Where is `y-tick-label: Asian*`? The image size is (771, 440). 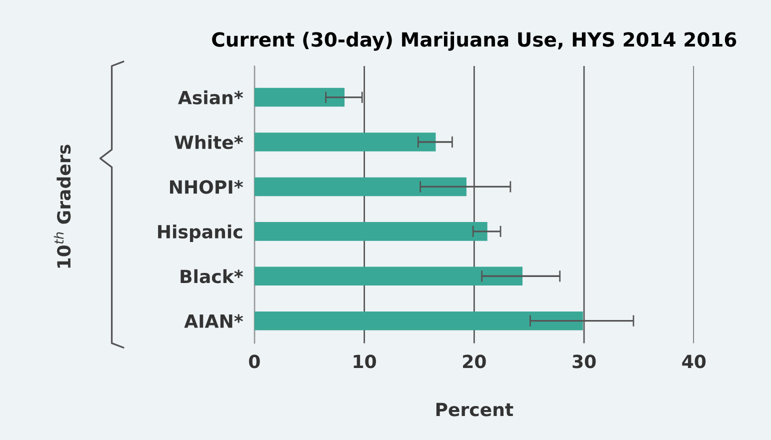 y-tick-label: Asian* is located at coordinates (210, 97).